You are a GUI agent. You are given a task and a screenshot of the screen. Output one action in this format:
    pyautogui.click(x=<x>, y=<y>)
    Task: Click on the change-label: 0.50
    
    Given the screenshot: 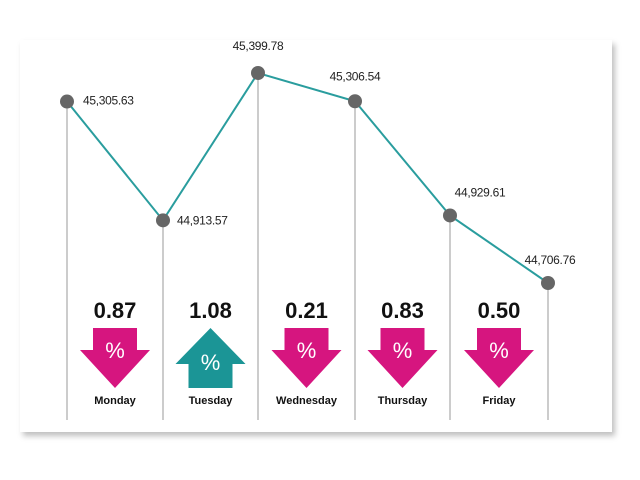 What is the action you would take?
    pyautogui.click(x=499, y=310)
    